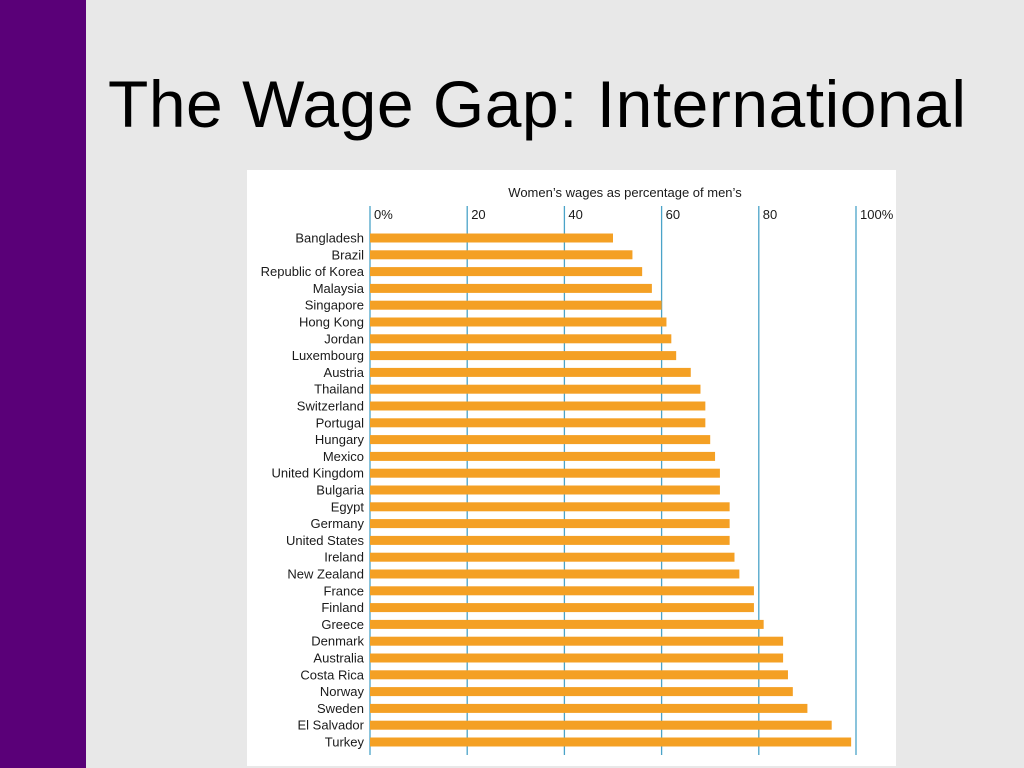 Image resolution: width=1024 pixels, height=768 pixels. I want to click on category-label: New Zealand, so click(325, 574).